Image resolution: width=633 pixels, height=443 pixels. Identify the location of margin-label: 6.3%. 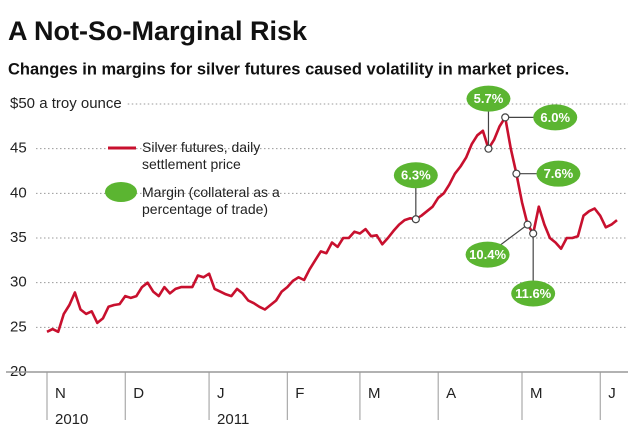
(416, 175).